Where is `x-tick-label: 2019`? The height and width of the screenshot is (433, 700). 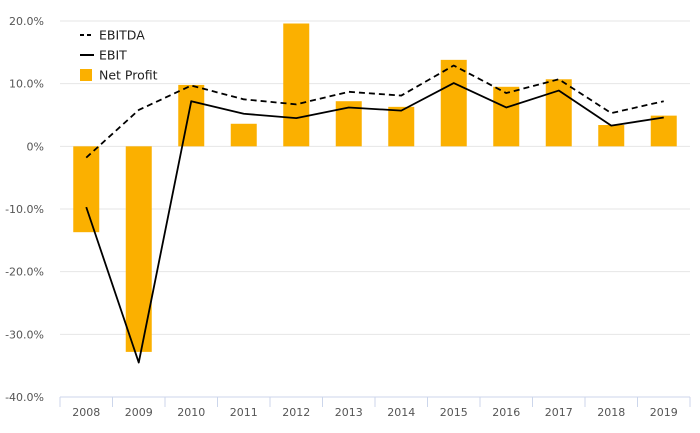
x-tick-label: 2019 is located at coordinates (664, 412).